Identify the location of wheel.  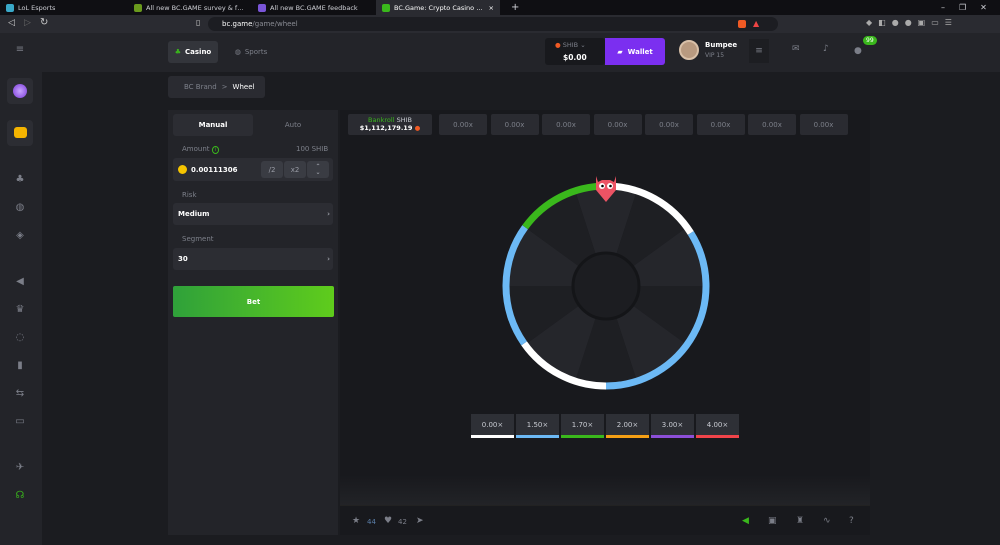
(606, 283).